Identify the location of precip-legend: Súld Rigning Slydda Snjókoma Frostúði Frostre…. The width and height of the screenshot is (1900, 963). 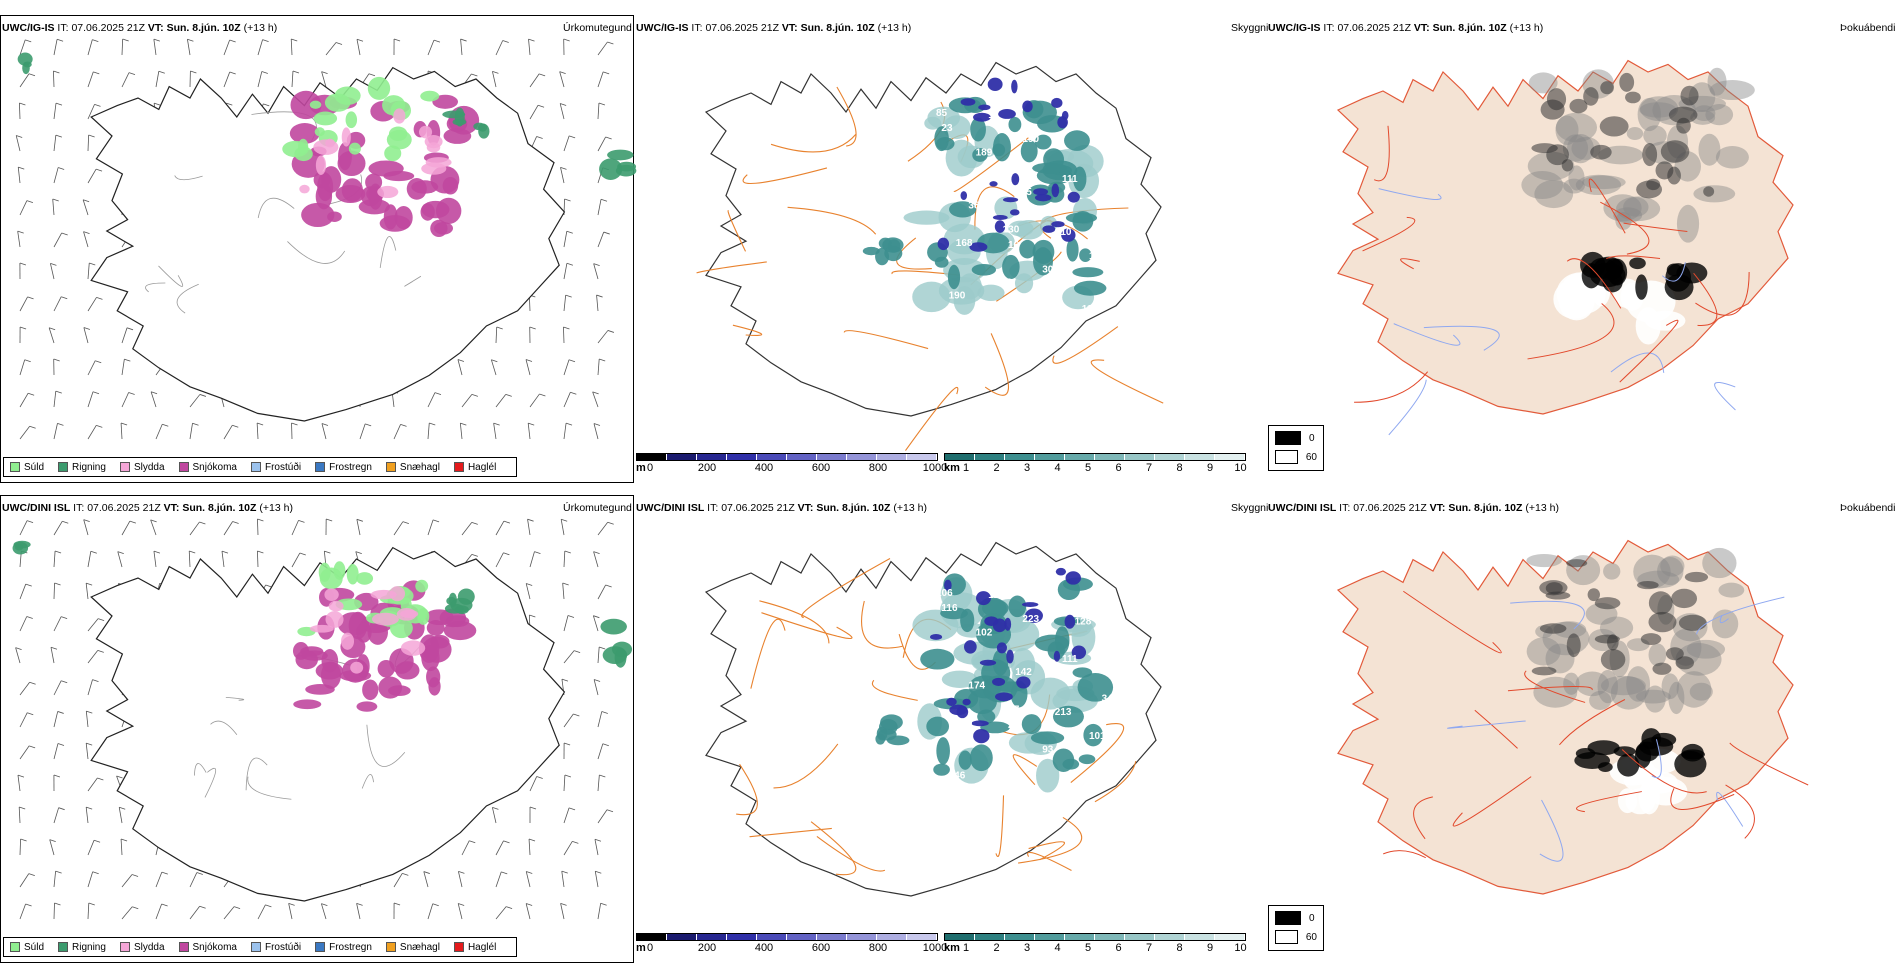
(260, 467).